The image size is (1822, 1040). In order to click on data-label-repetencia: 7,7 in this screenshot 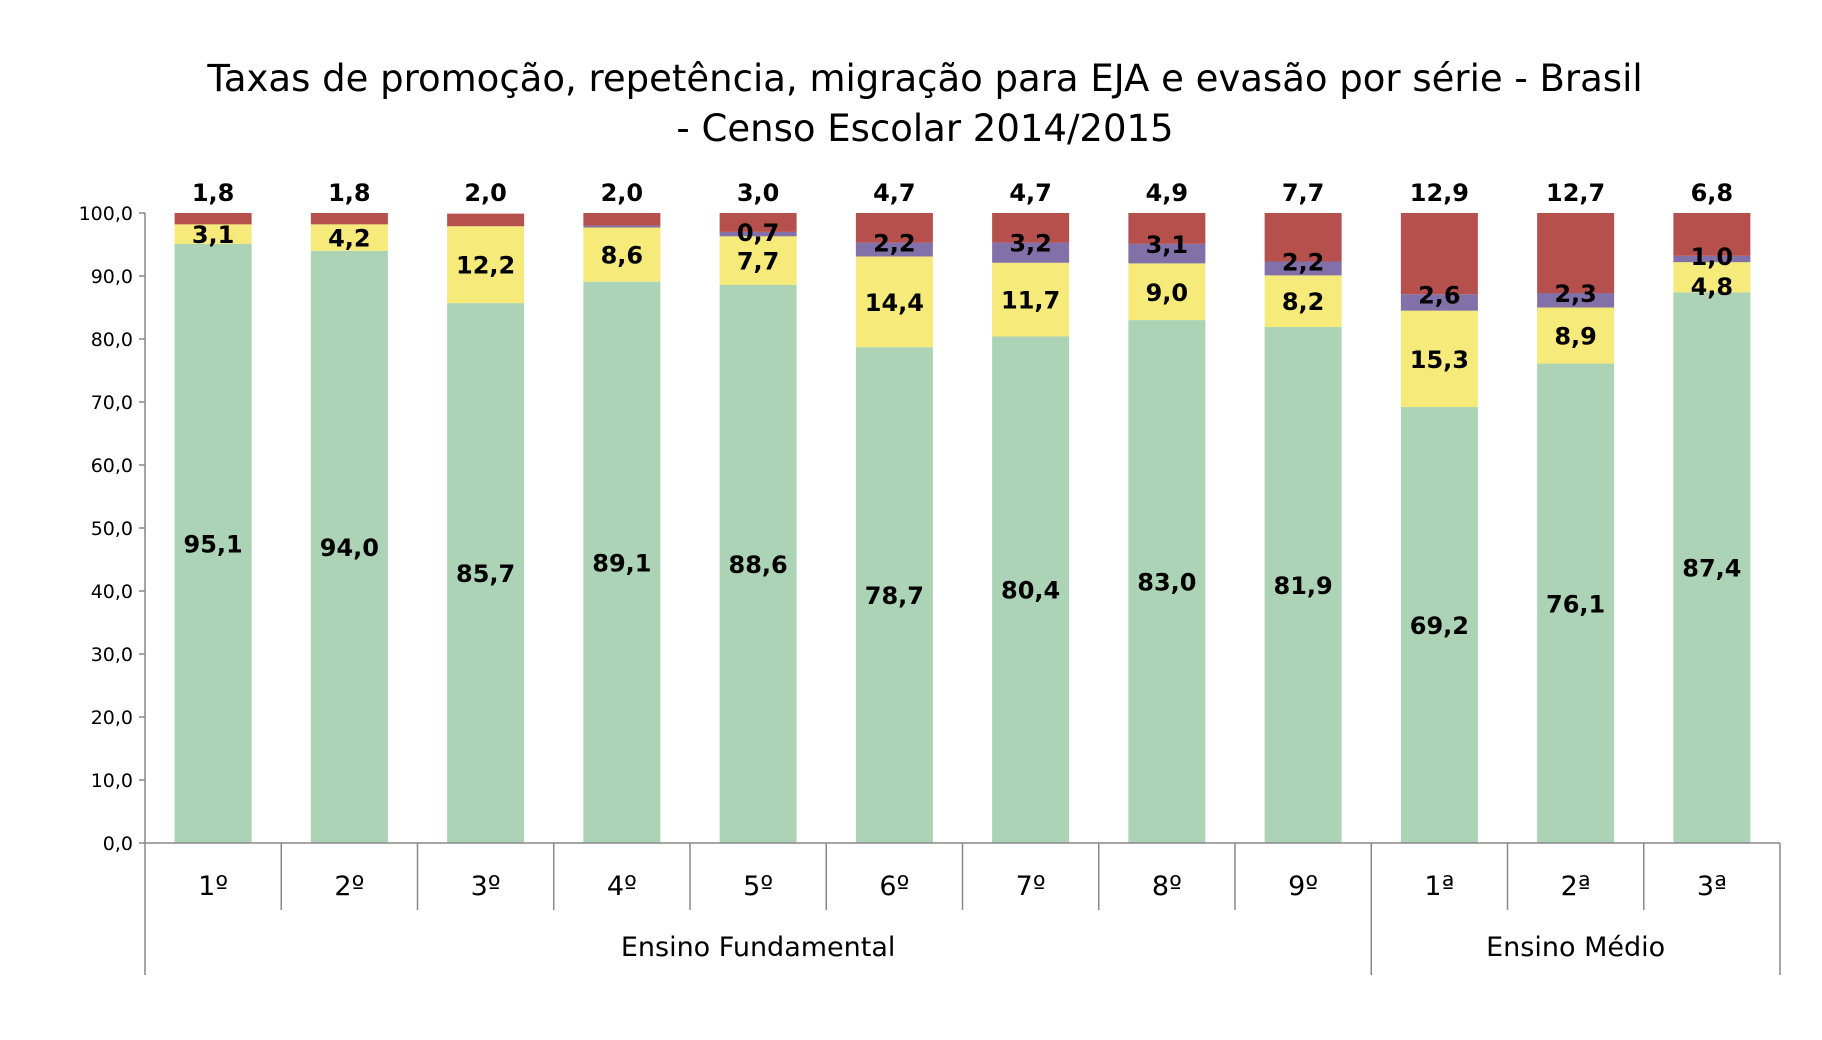, I will do `click(758, 262)`.